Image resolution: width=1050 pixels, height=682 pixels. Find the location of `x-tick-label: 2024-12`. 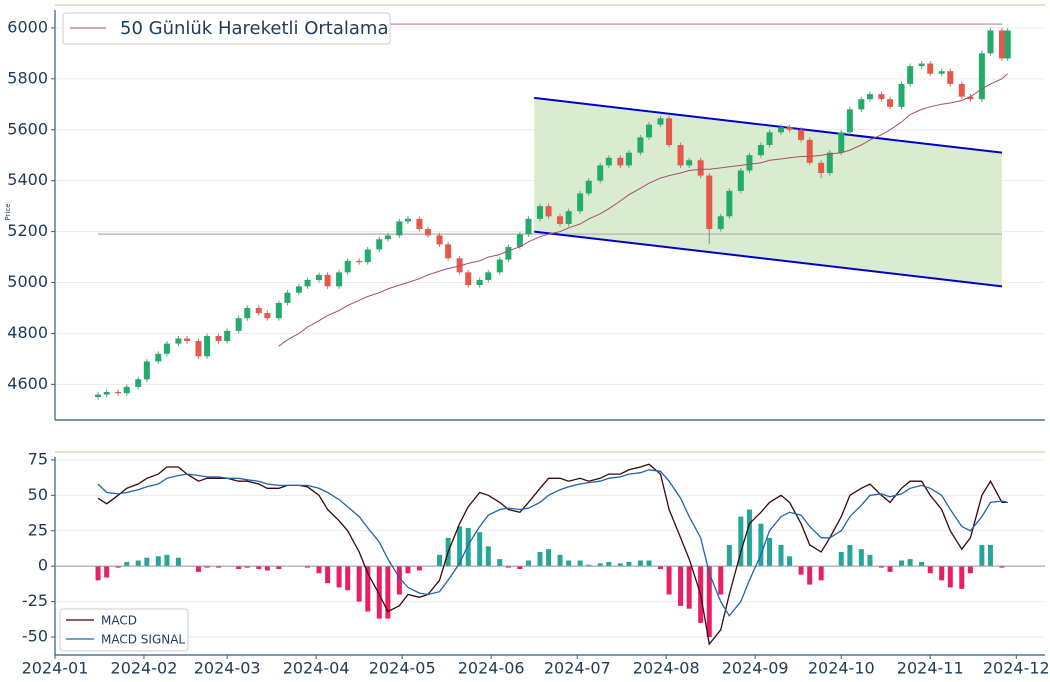

x-tick-label: 2024-12 is located at coordinates (1016, 668).